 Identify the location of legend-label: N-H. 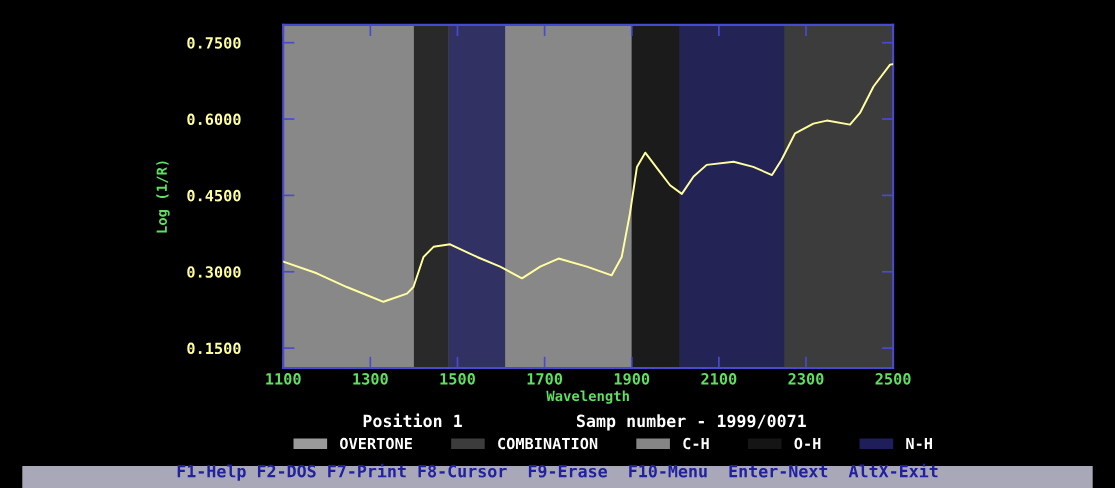
(919, 443).